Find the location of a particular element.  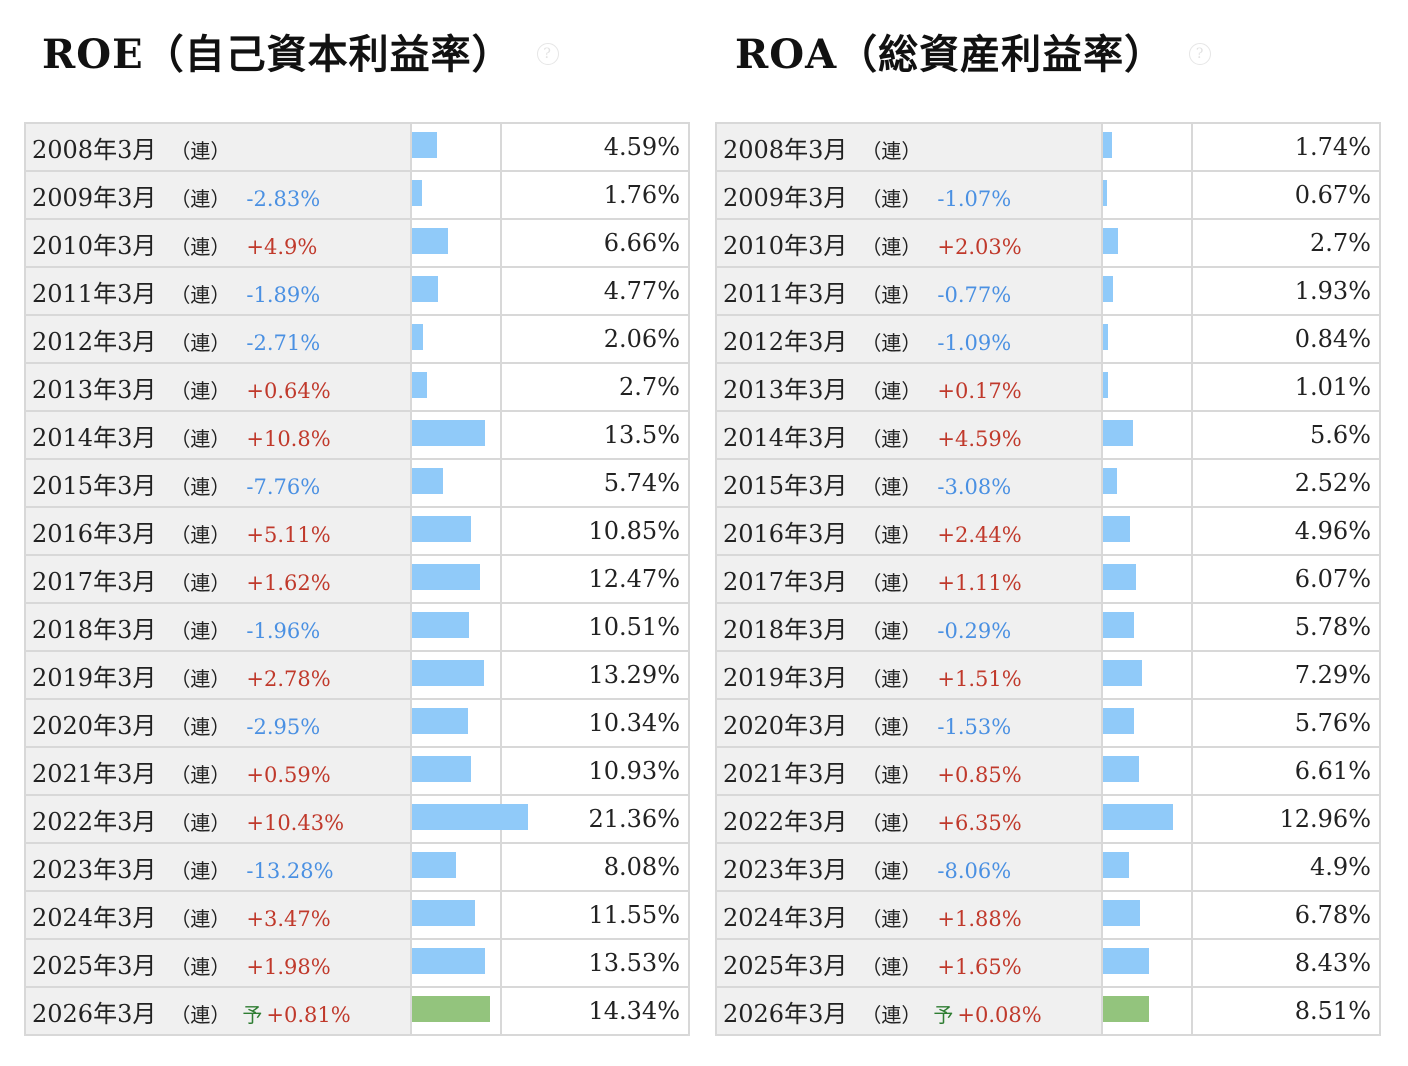

roe-row: 2012年3月 （連） -2.71% 2.06% is located at coordinates (357, 339).